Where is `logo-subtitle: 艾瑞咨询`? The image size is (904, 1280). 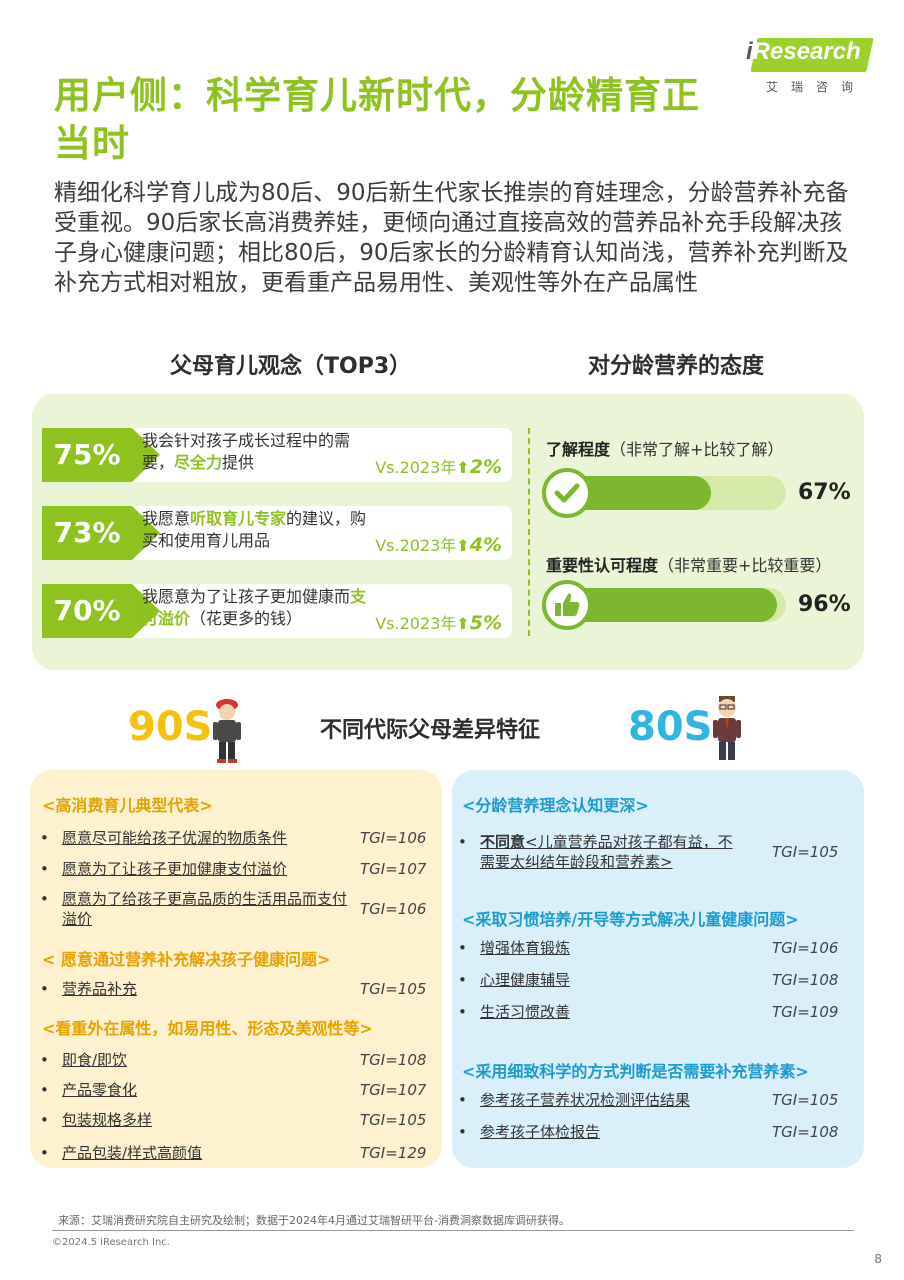
logo-subtitle: 艾瑞咨询 is located at coordinates (816, 87).